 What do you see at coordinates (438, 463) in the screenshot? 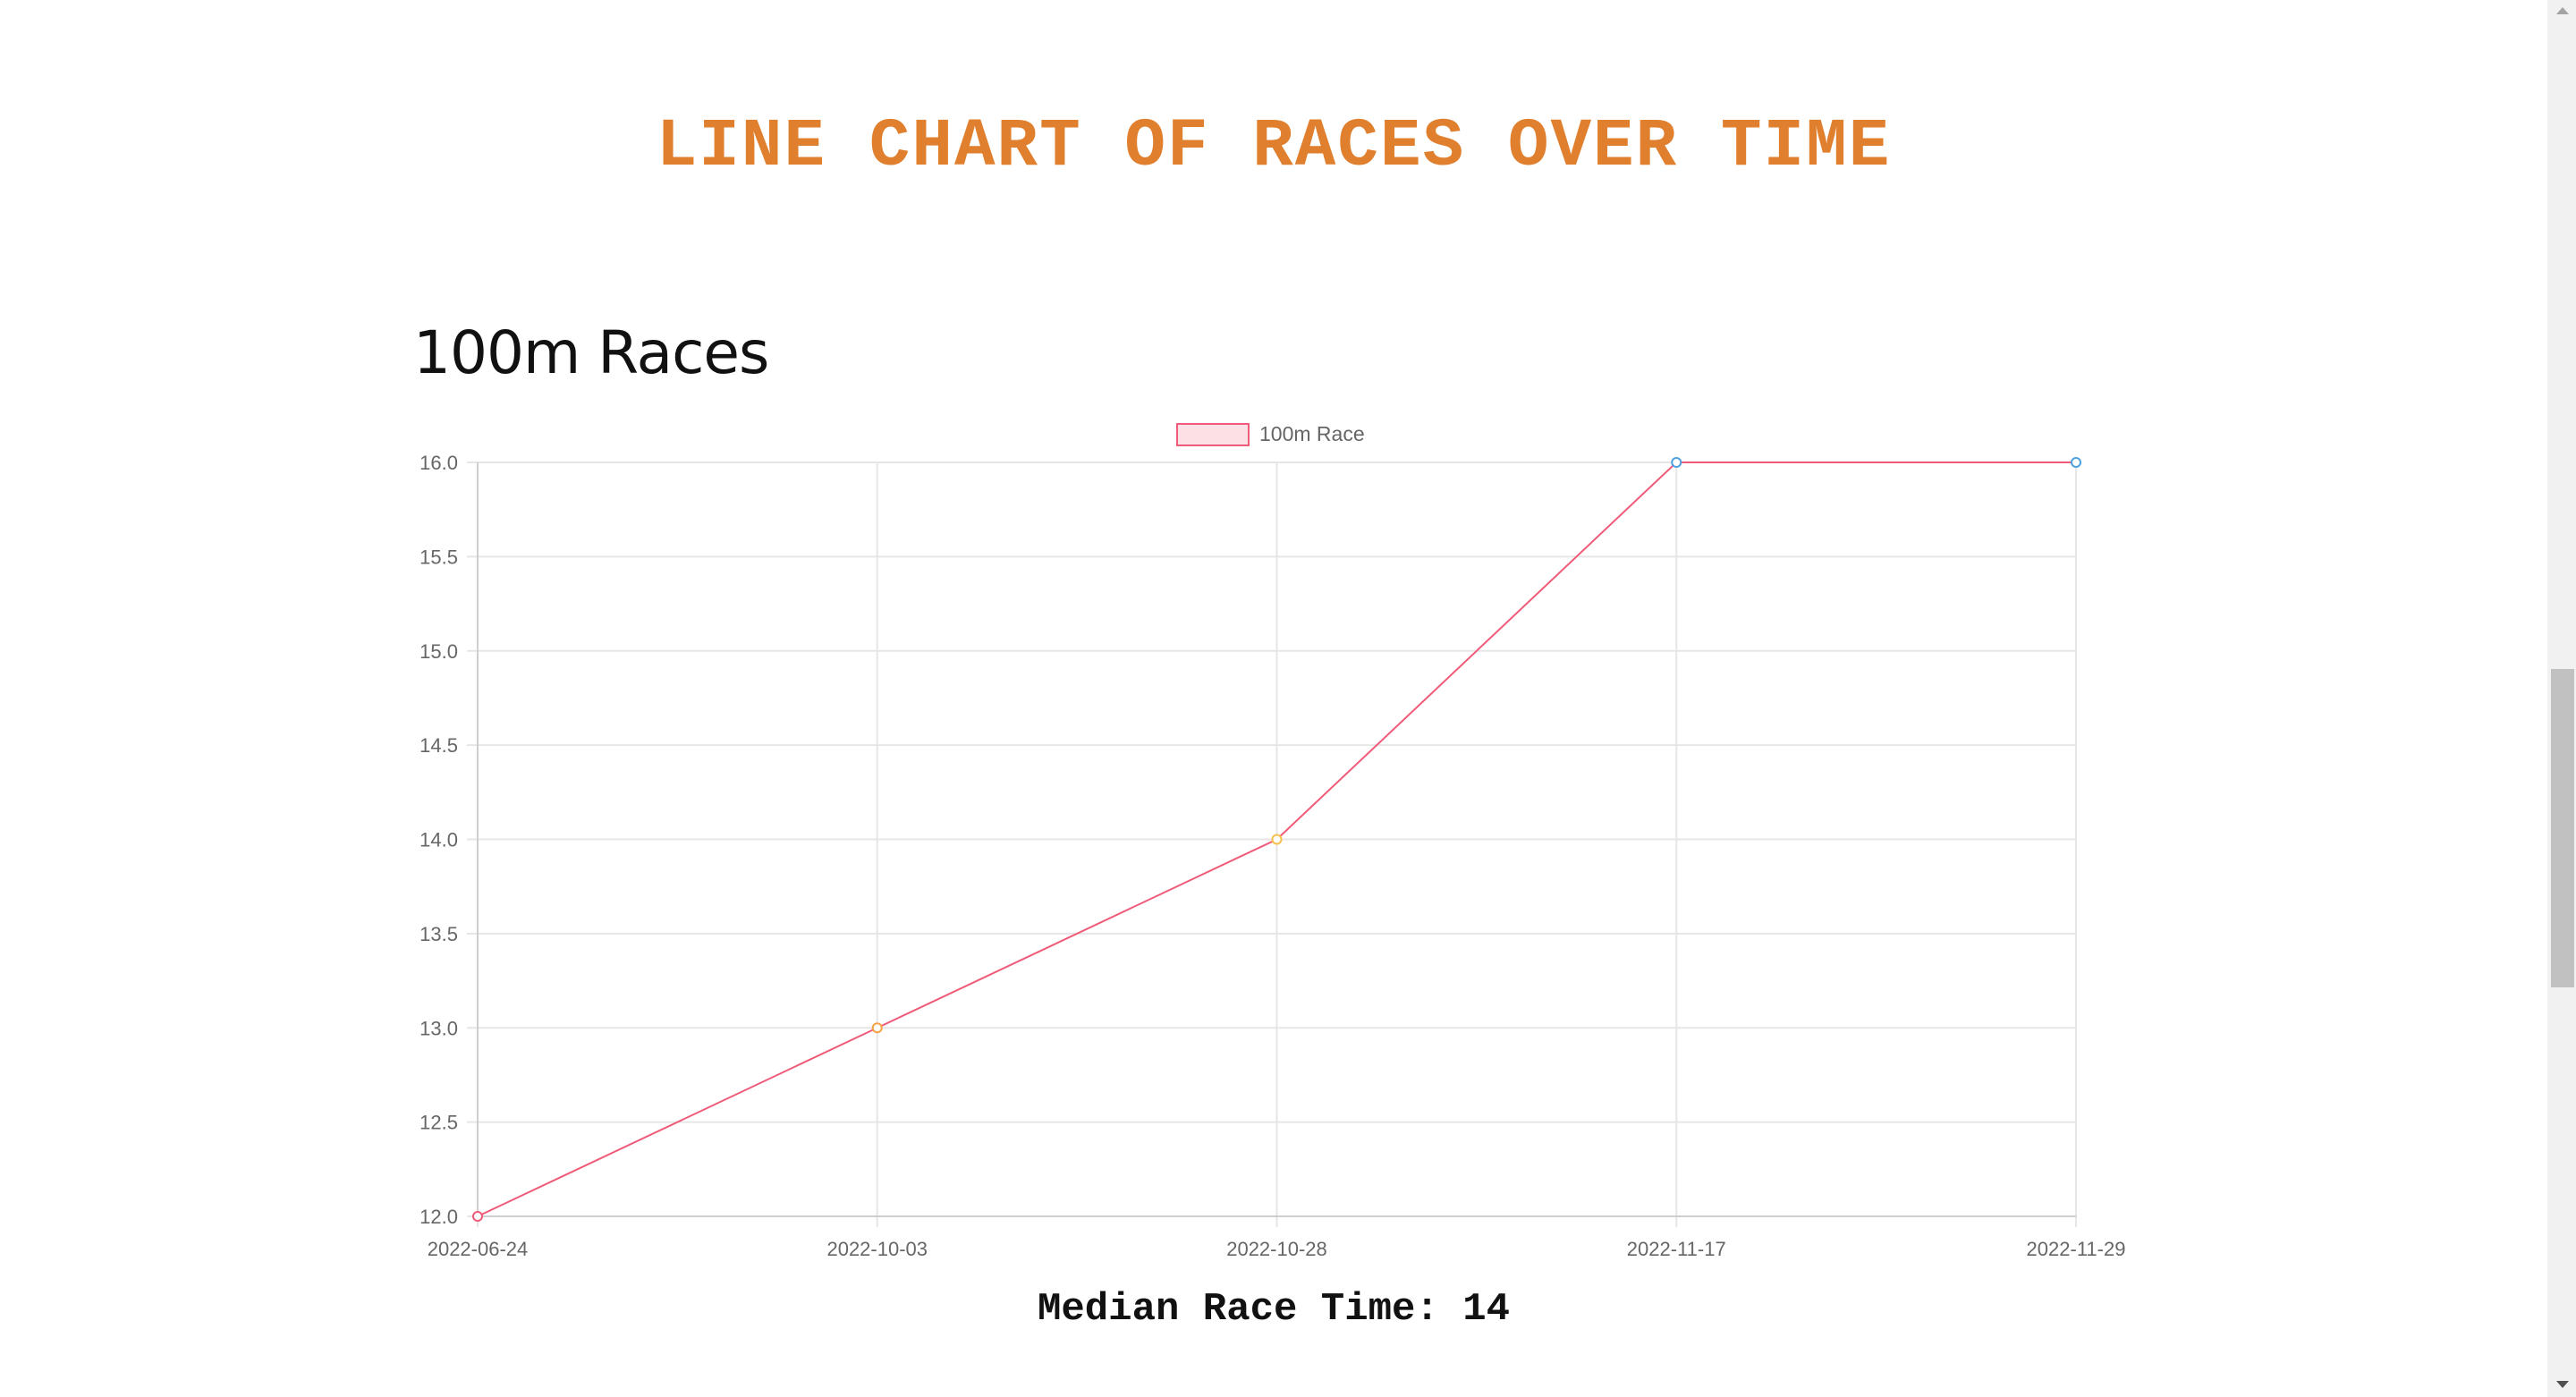
I see `y-tick-label: 16.0` at bounding box center [438, 463].